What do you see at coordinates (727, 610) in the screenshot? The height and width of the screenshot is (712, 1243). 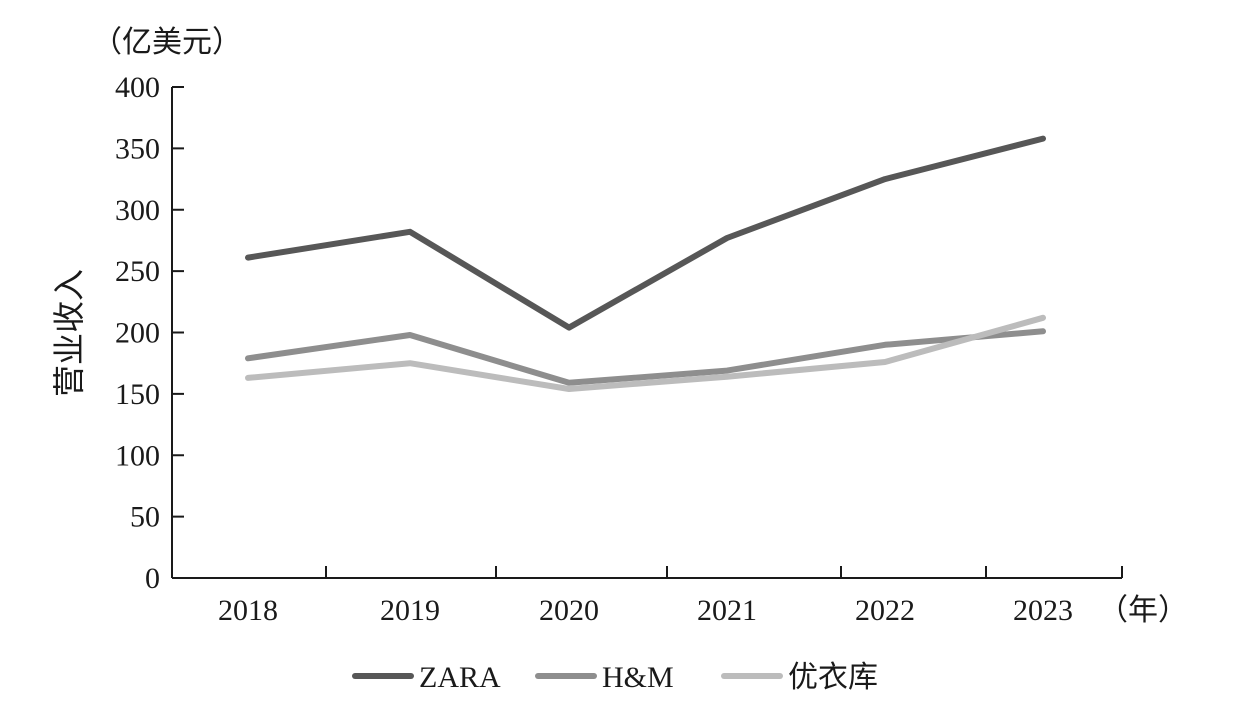 I see `x-tick-label: 2021` at bounding box center [727, 610].